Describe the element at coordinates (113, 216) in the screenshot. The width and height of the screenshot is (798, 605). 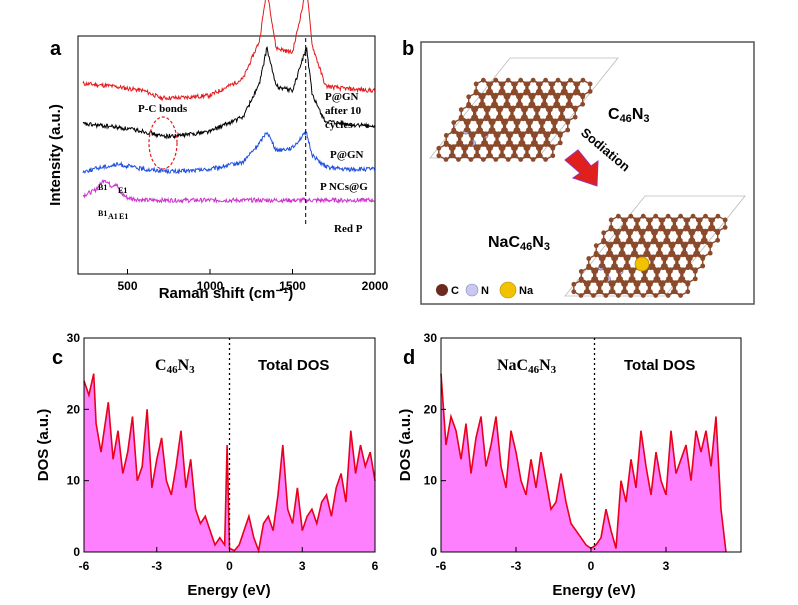
I see `label-a1-bot: A1` at that location.